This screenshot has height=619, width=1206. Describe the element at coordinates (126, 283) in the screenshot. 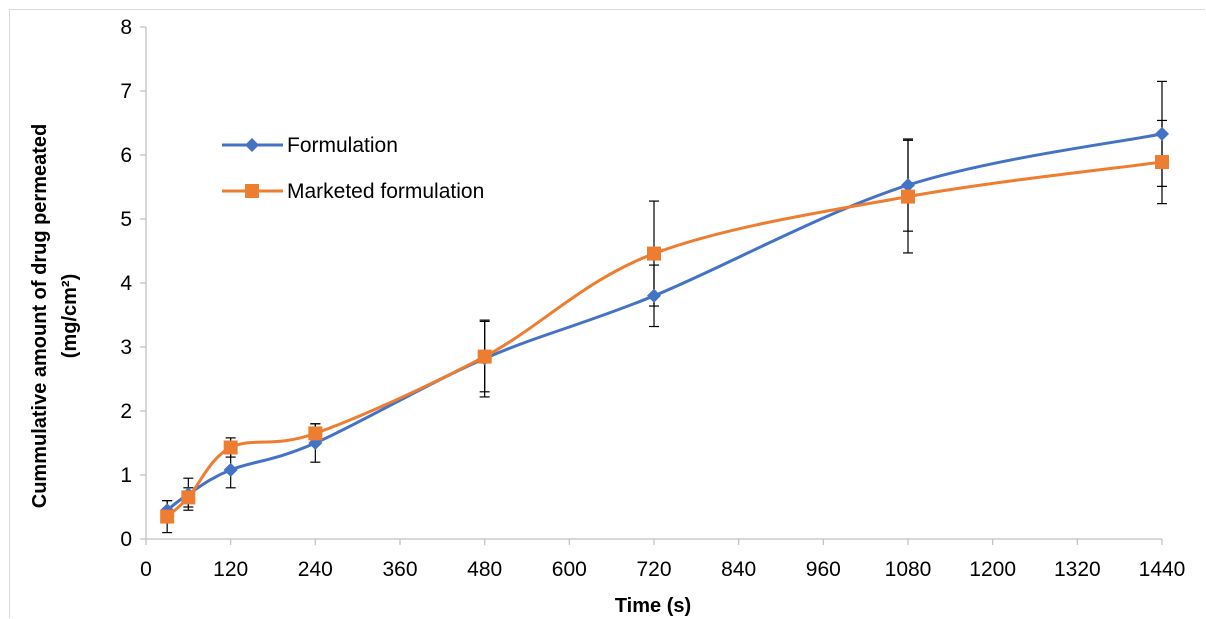

I see `y-tick-label: 4` at that location.